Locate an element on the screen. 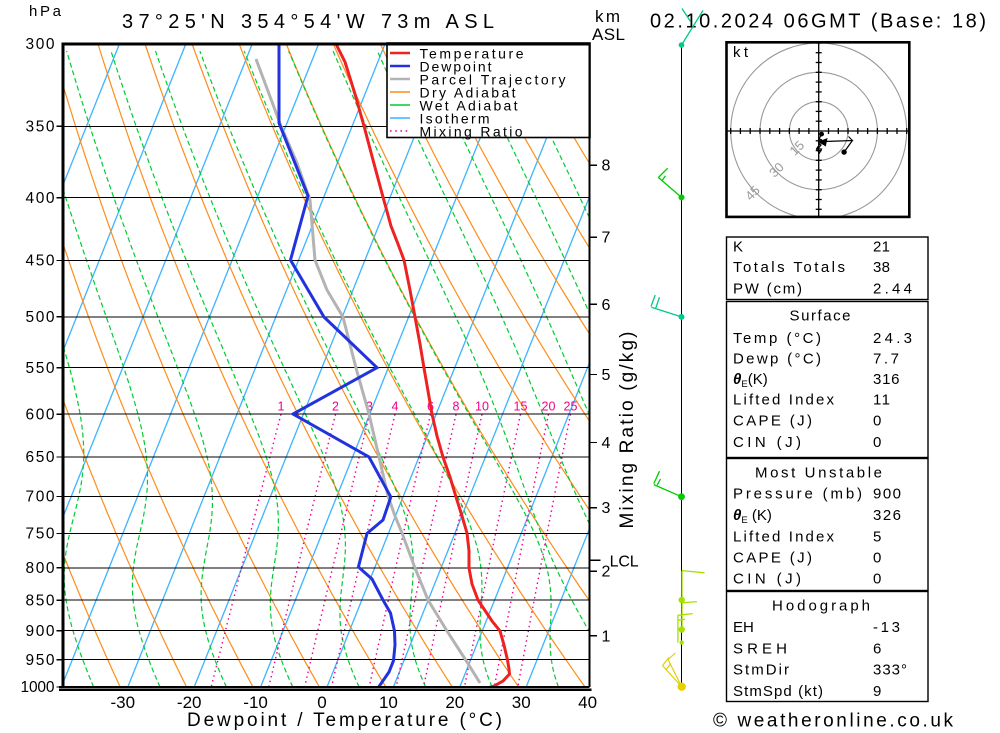 The height and width of the screenshot is (733, 1000). svg-text: Temperature is located at coordinates (472, 54).